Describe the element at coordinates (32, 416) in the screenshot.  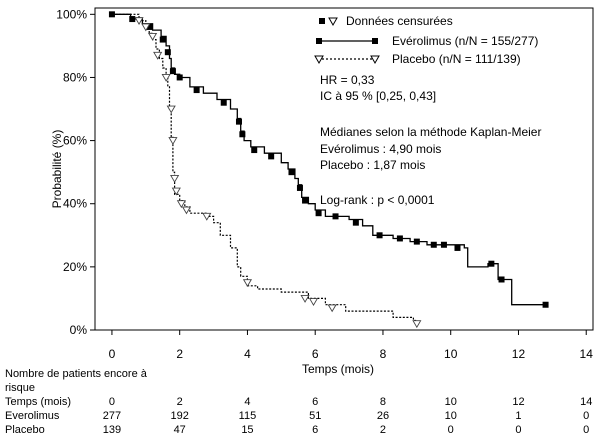
I see `risk-row-label-everolimus: Everolimus` at that location.